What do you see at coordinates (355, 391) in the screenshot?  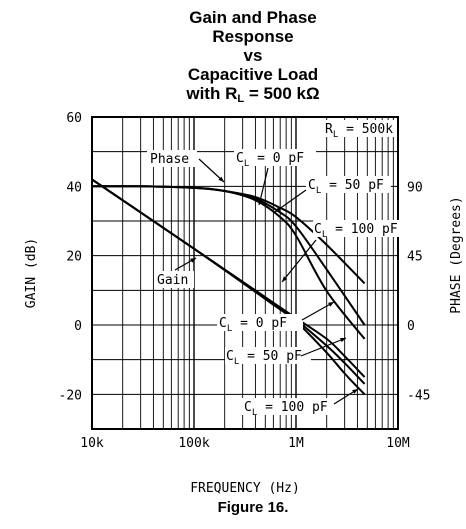 I see `gain-cl100-arrow-head` at bounding box center [355, 391].